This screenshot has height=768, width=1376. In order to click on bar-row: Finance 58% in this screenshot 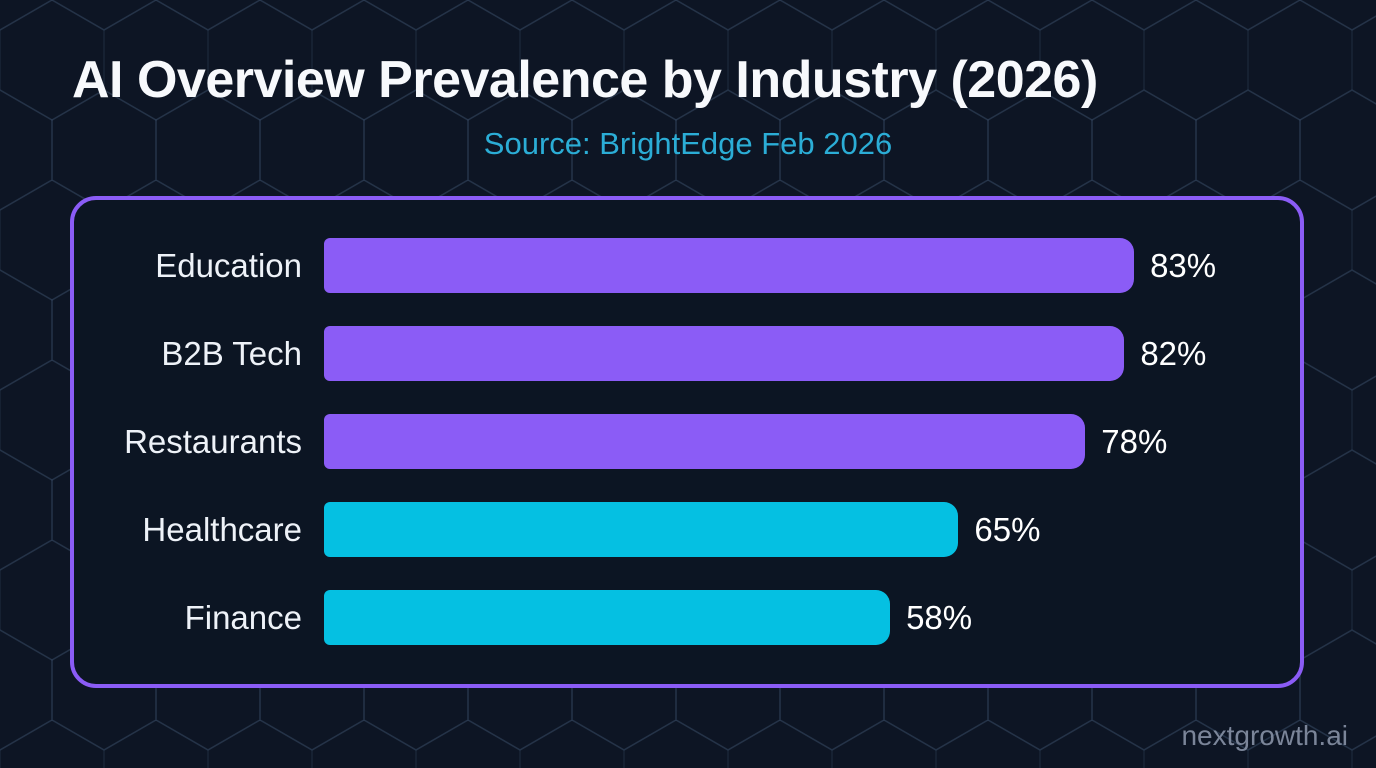, I will do `click(687, 617)`.